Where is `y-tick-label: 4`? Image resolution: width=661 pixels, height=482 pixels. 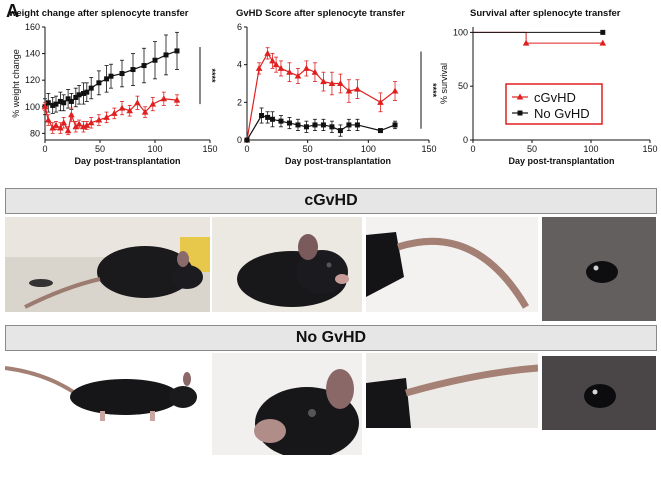
y-tick-label: 4 is located at coordinates (239, 65).